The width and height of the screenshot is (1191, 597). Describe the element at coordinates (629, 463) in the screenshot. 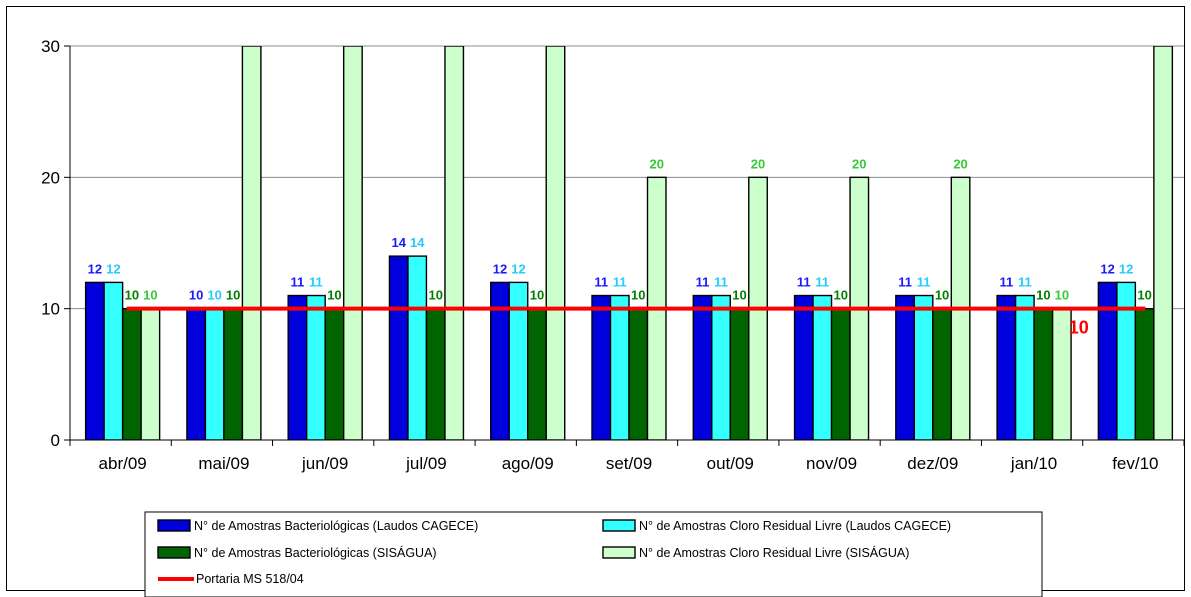

I see `x-tick-label: set/09` at that location.